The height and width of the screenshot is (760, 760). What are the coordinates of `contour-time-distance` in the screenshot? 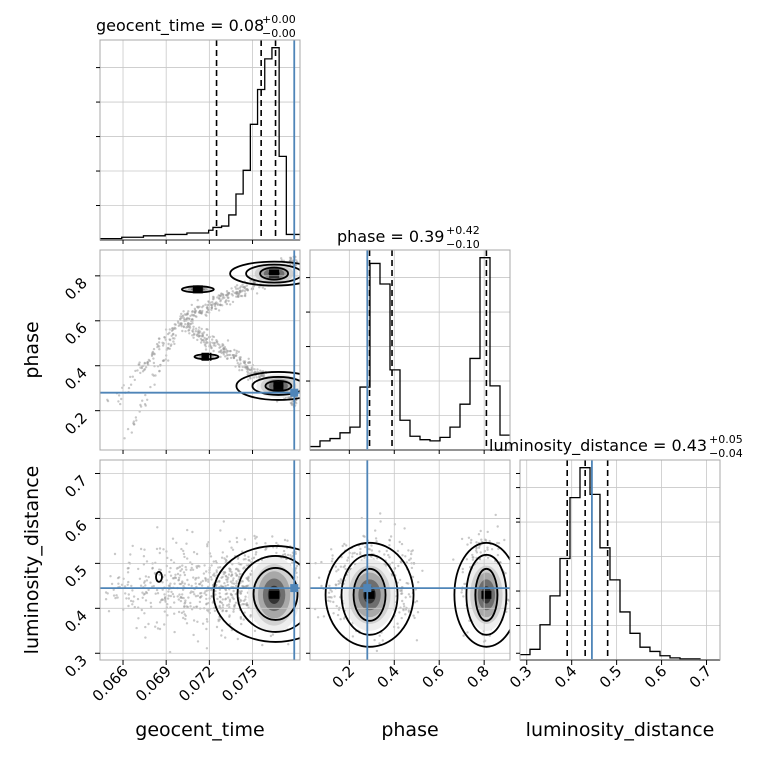 It's located at (159, 576).